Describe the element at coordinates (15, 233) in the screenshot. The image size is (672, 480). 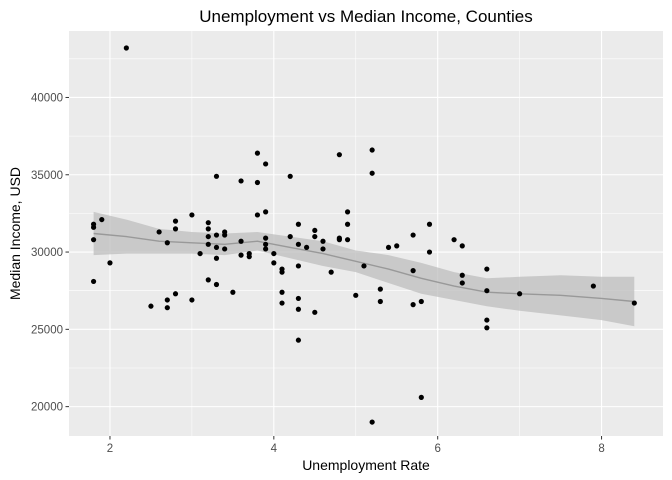
I see `y-axis-title: Median Income, USD` at that location.